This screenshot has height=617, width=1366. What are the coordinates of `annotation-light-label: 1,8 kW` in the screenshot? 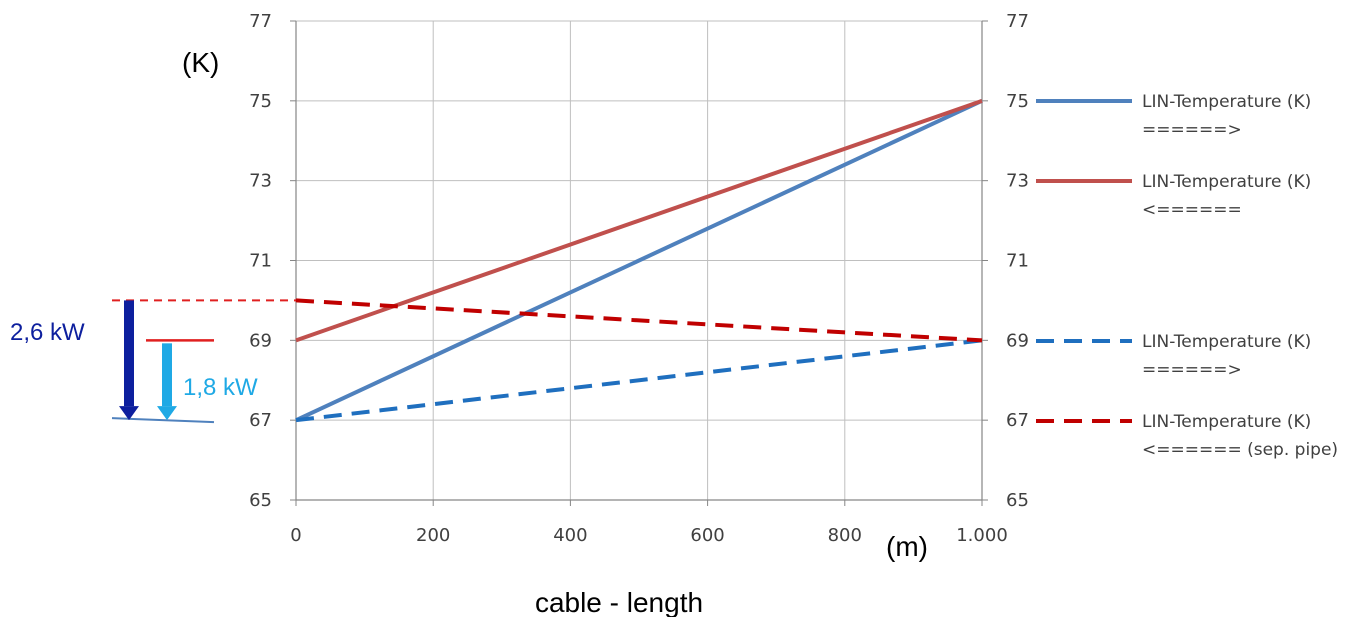 It's located at (220, 387).